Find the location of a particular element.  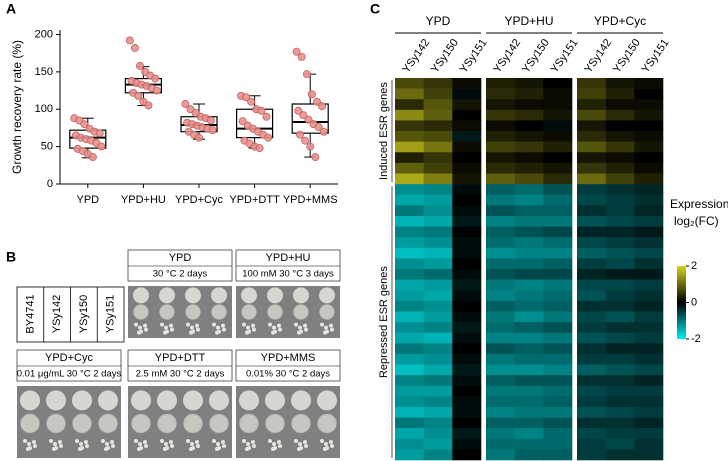

colorbar is located at coordinates (681, 302).